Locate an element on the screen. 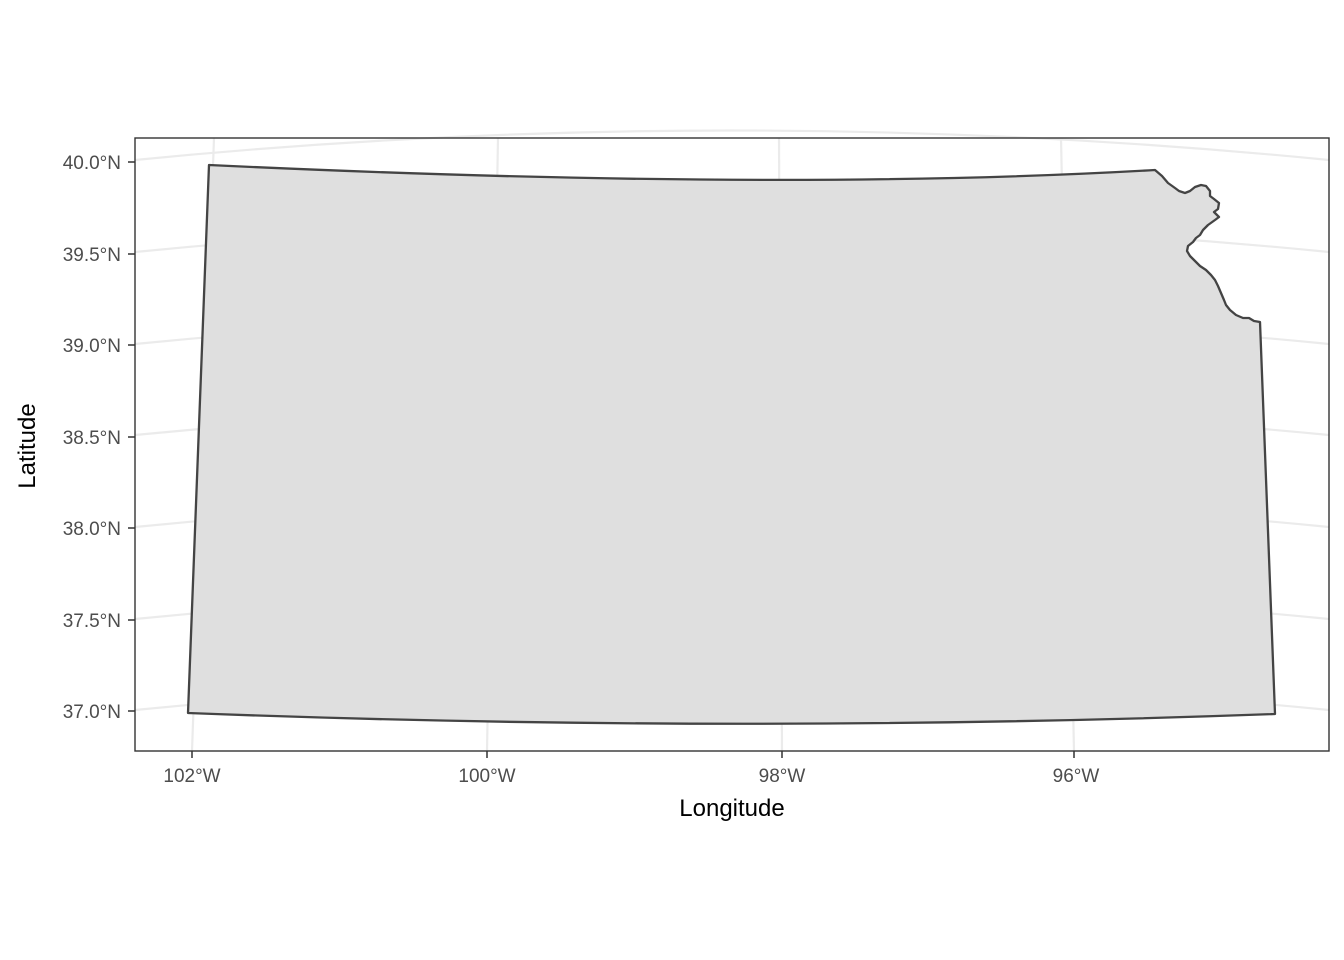 Image resolution: width=1344 pixels, height=960 pixels. y-tick-label: 38.0°N is located at coordinates (92, 529).